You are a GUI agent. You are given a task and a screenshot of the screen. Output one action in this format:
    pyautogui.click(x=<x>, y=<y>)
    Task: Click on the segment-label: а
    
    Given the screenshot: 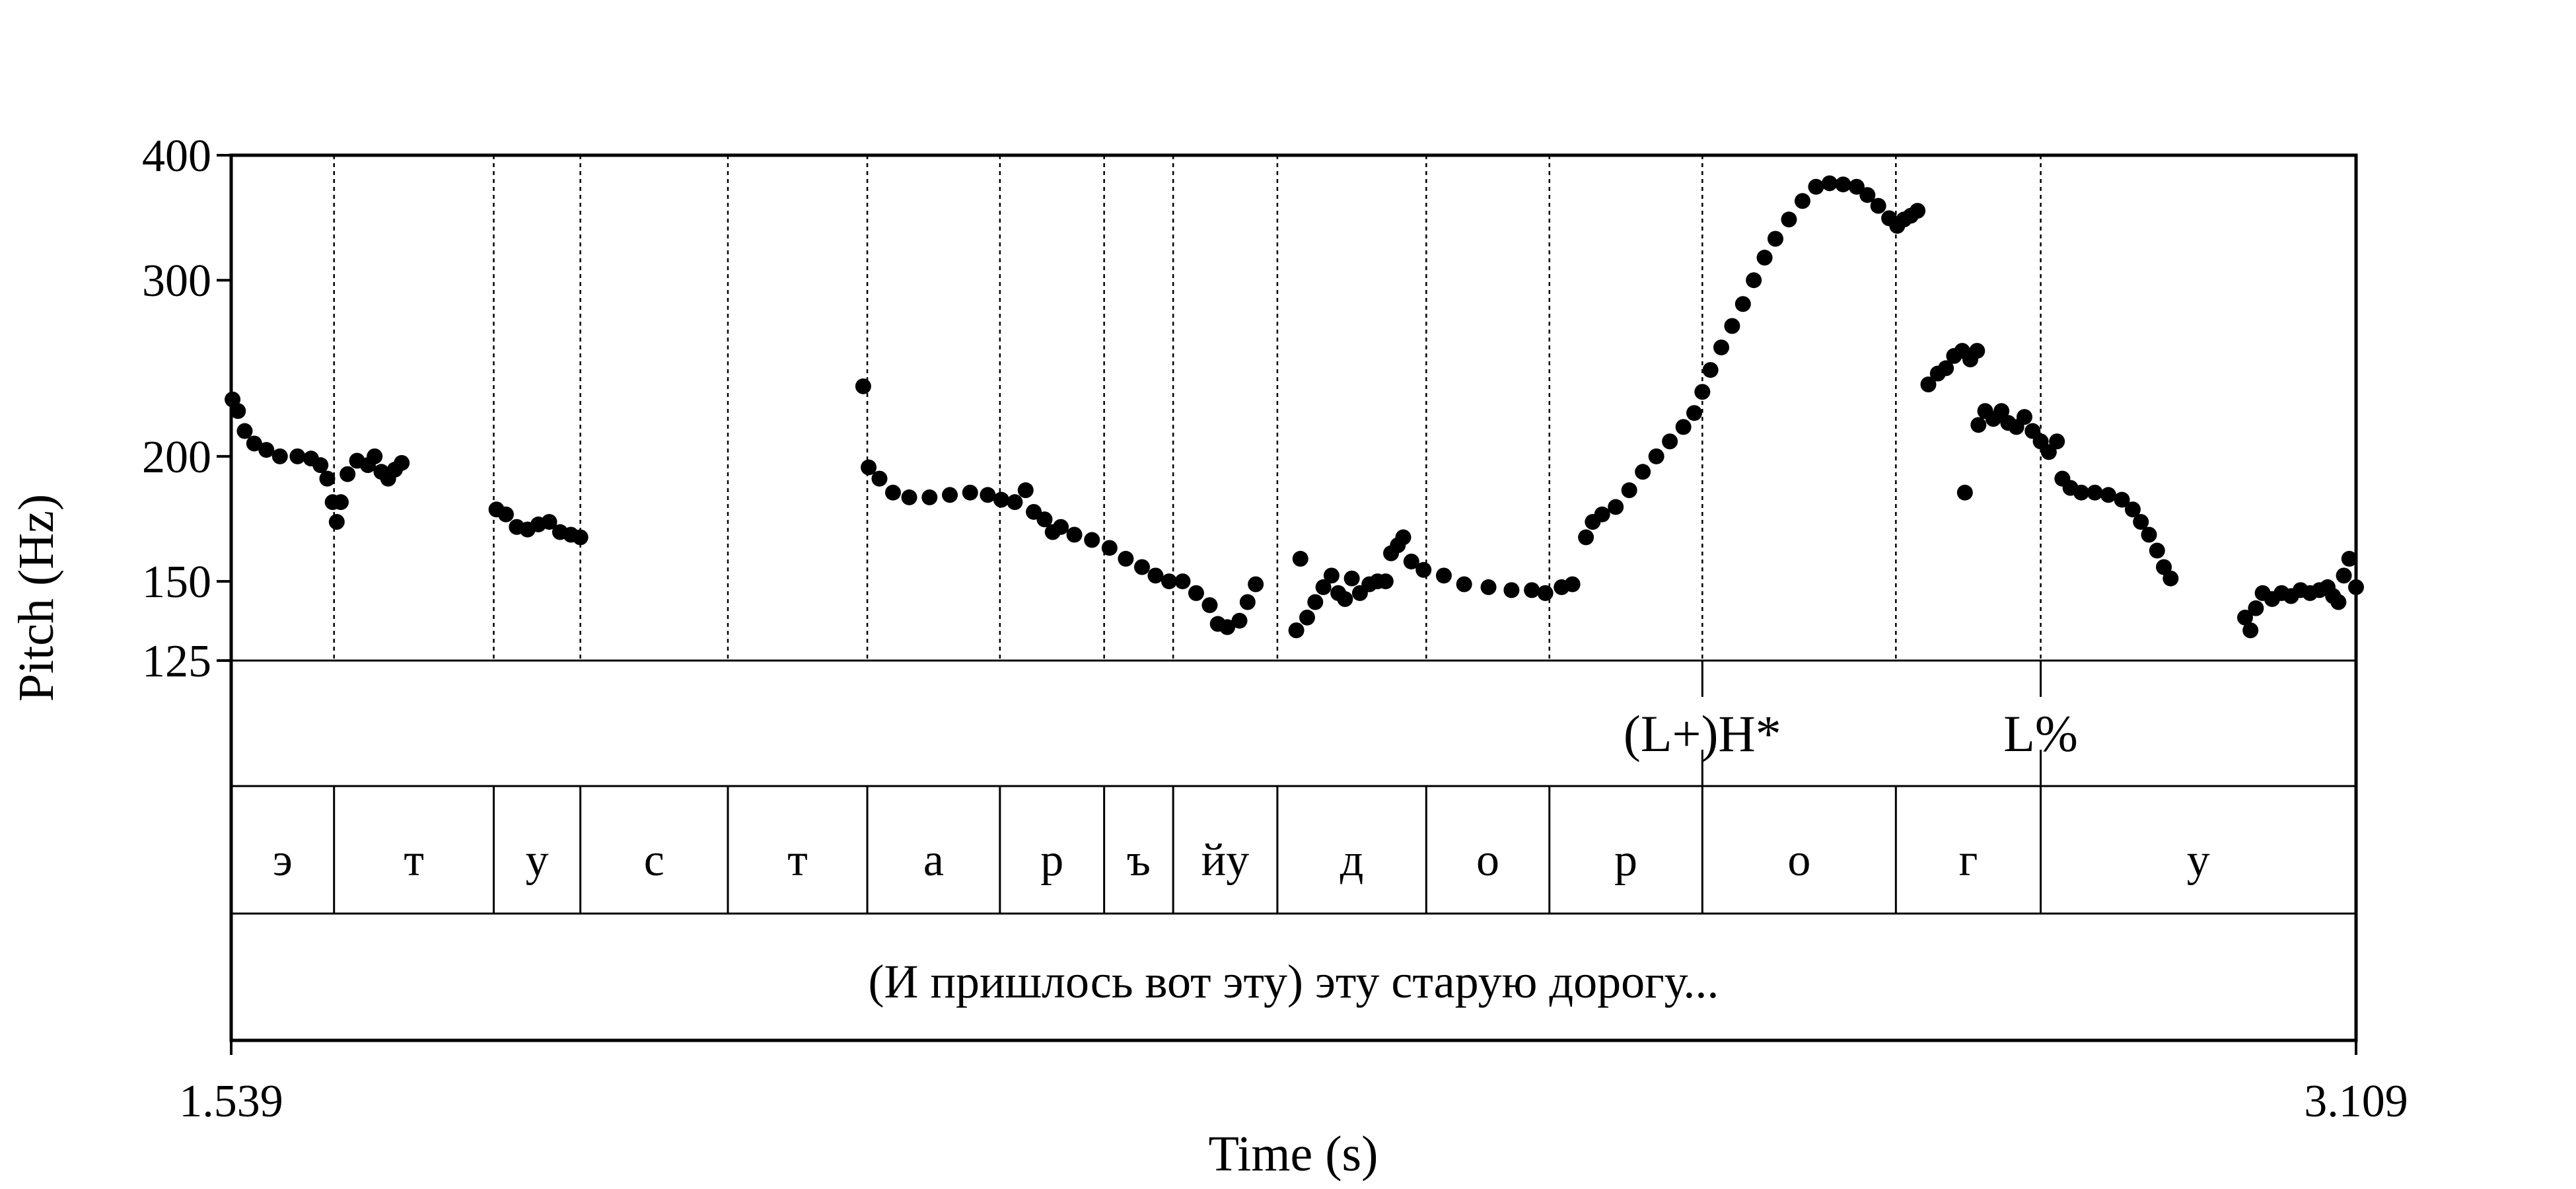 What is the action you would take?
    pyautogui.click(x=933, y=860)
    